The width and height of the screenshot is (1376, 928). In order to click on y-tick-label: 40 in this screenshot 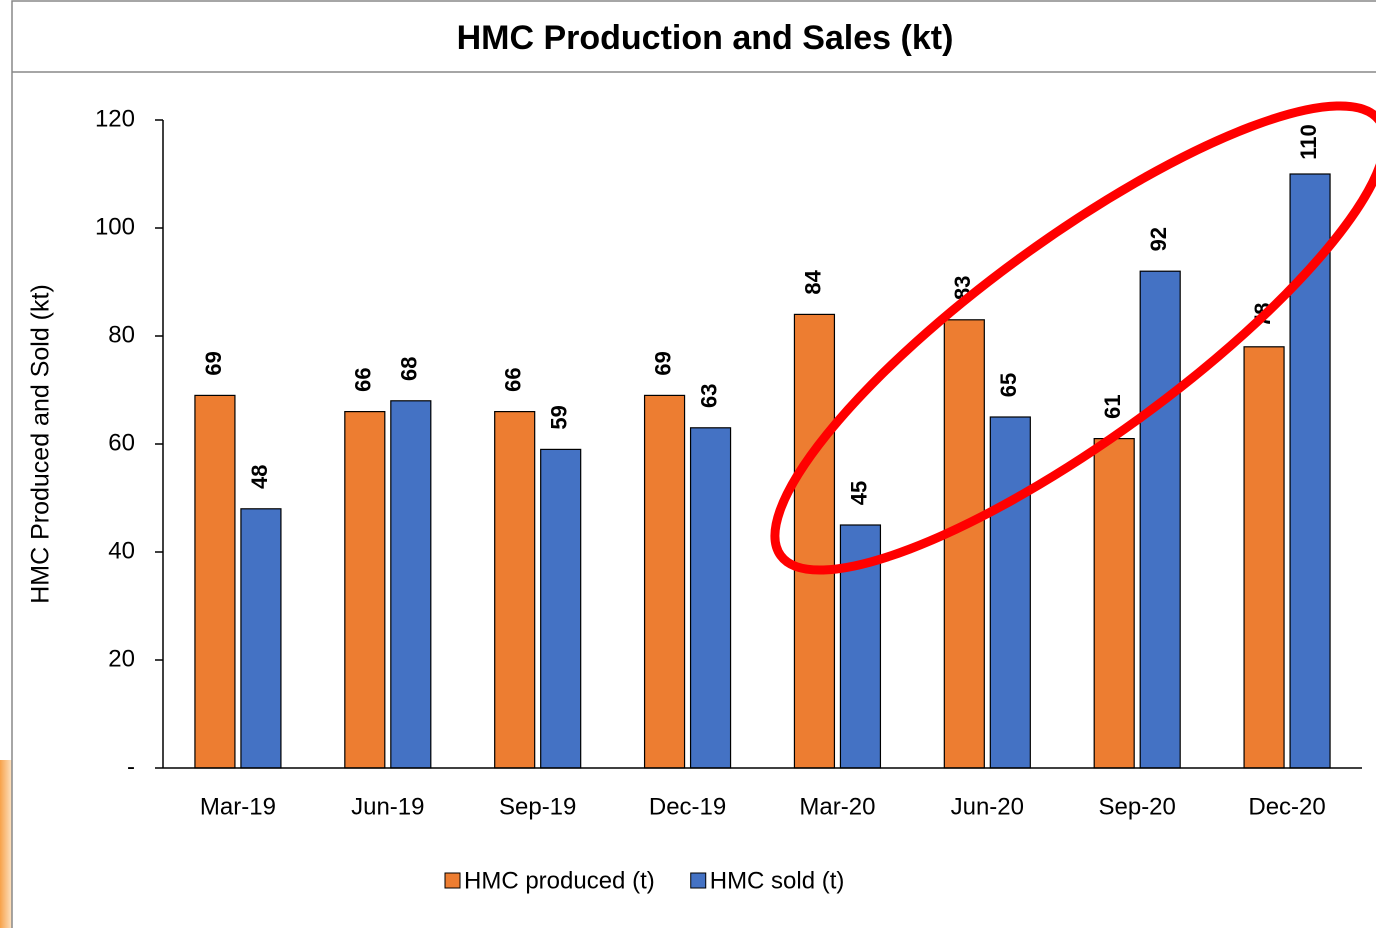, I will do `click(121, 550)`.